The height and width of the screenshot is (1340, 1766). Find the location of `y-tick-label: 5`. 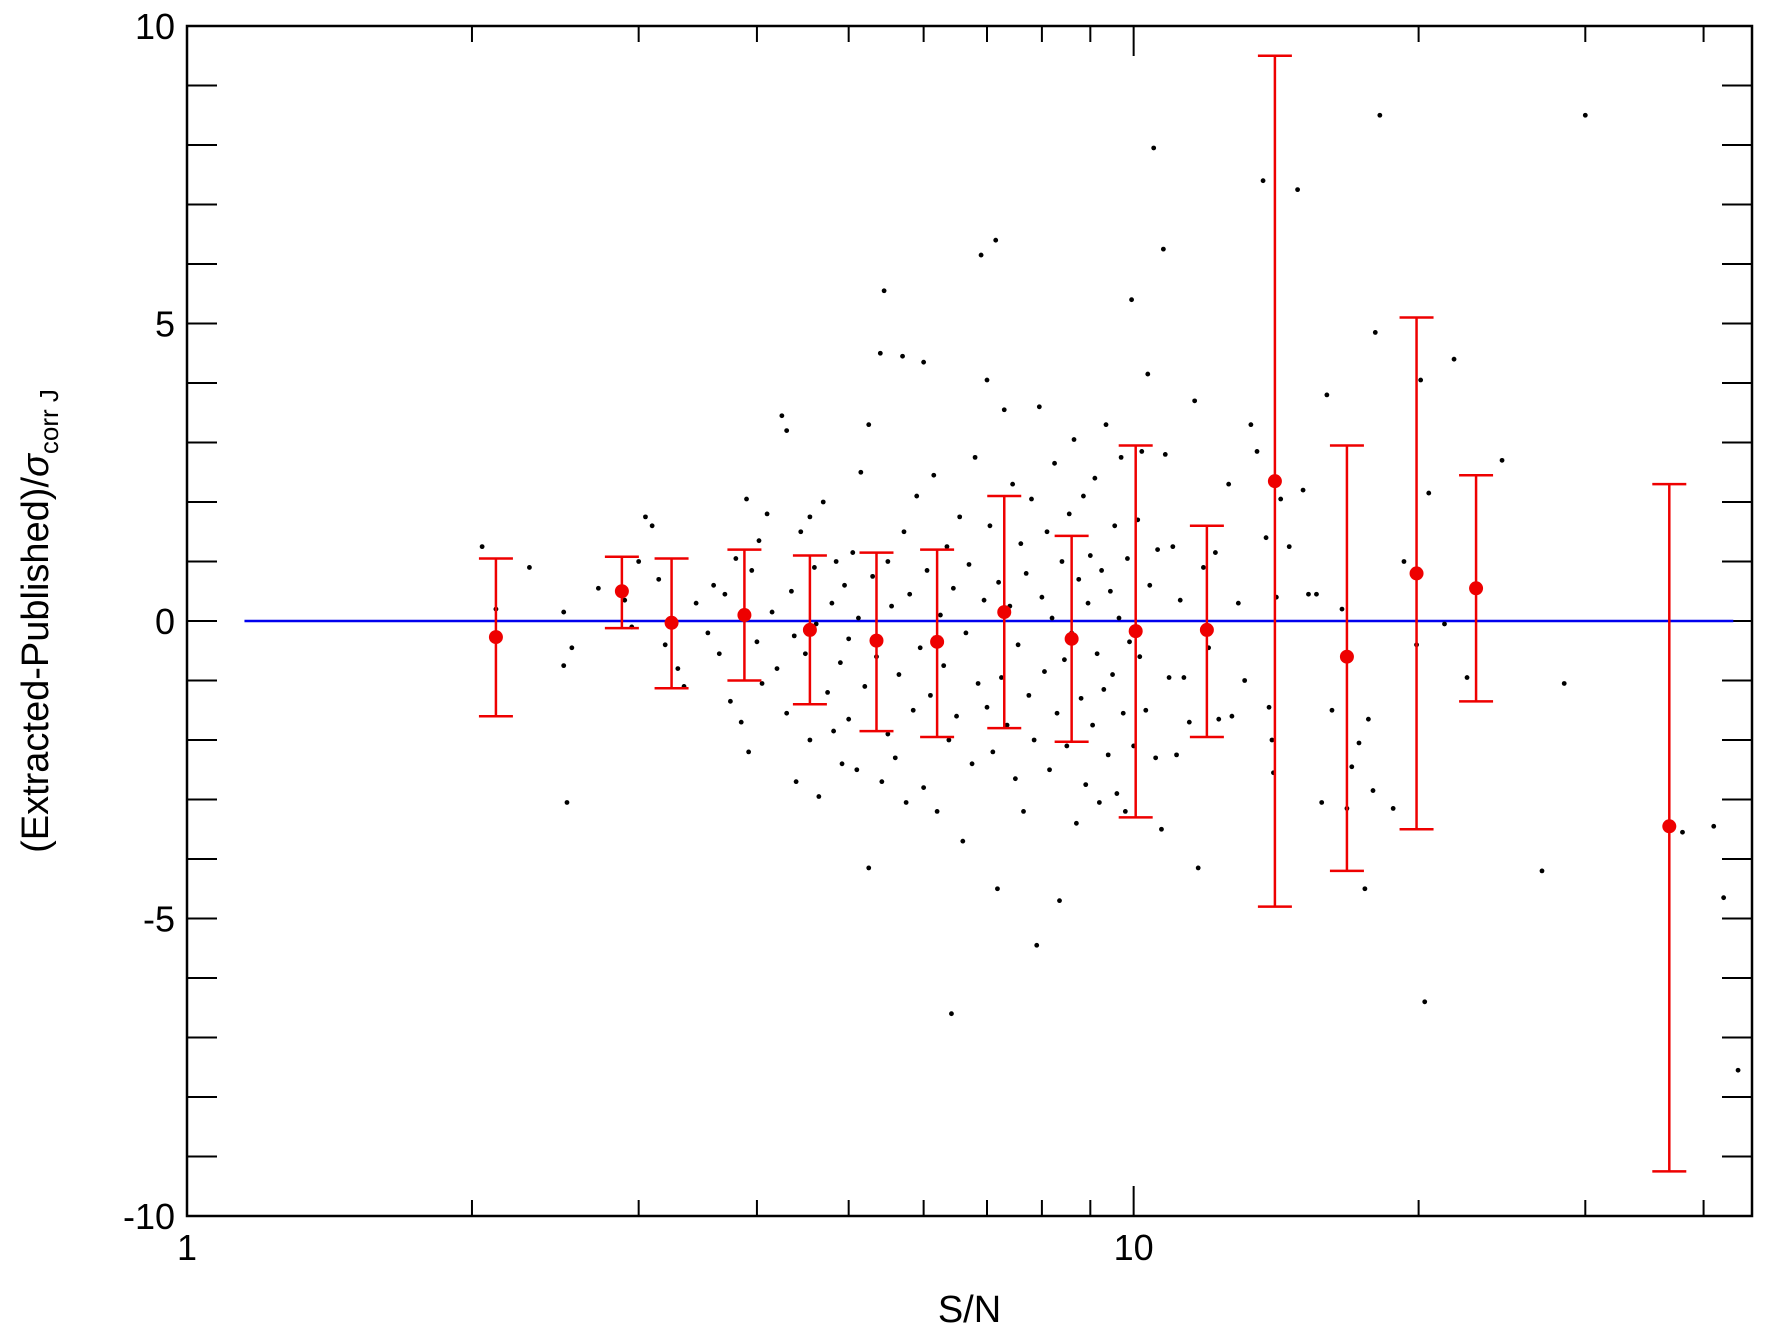

y-tick-label: 5 is located at coordinates (165, 324).